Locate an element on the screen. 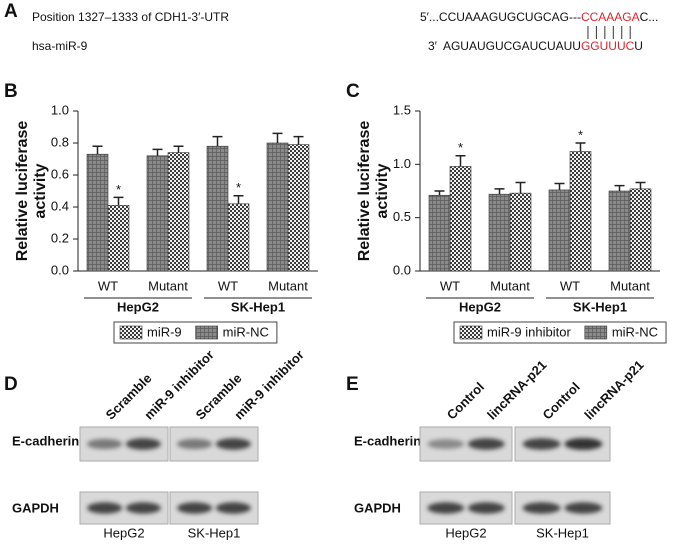 The height and width of the screenshot is (545, 683). panel-letter: E is located at coordinates (352, 384).